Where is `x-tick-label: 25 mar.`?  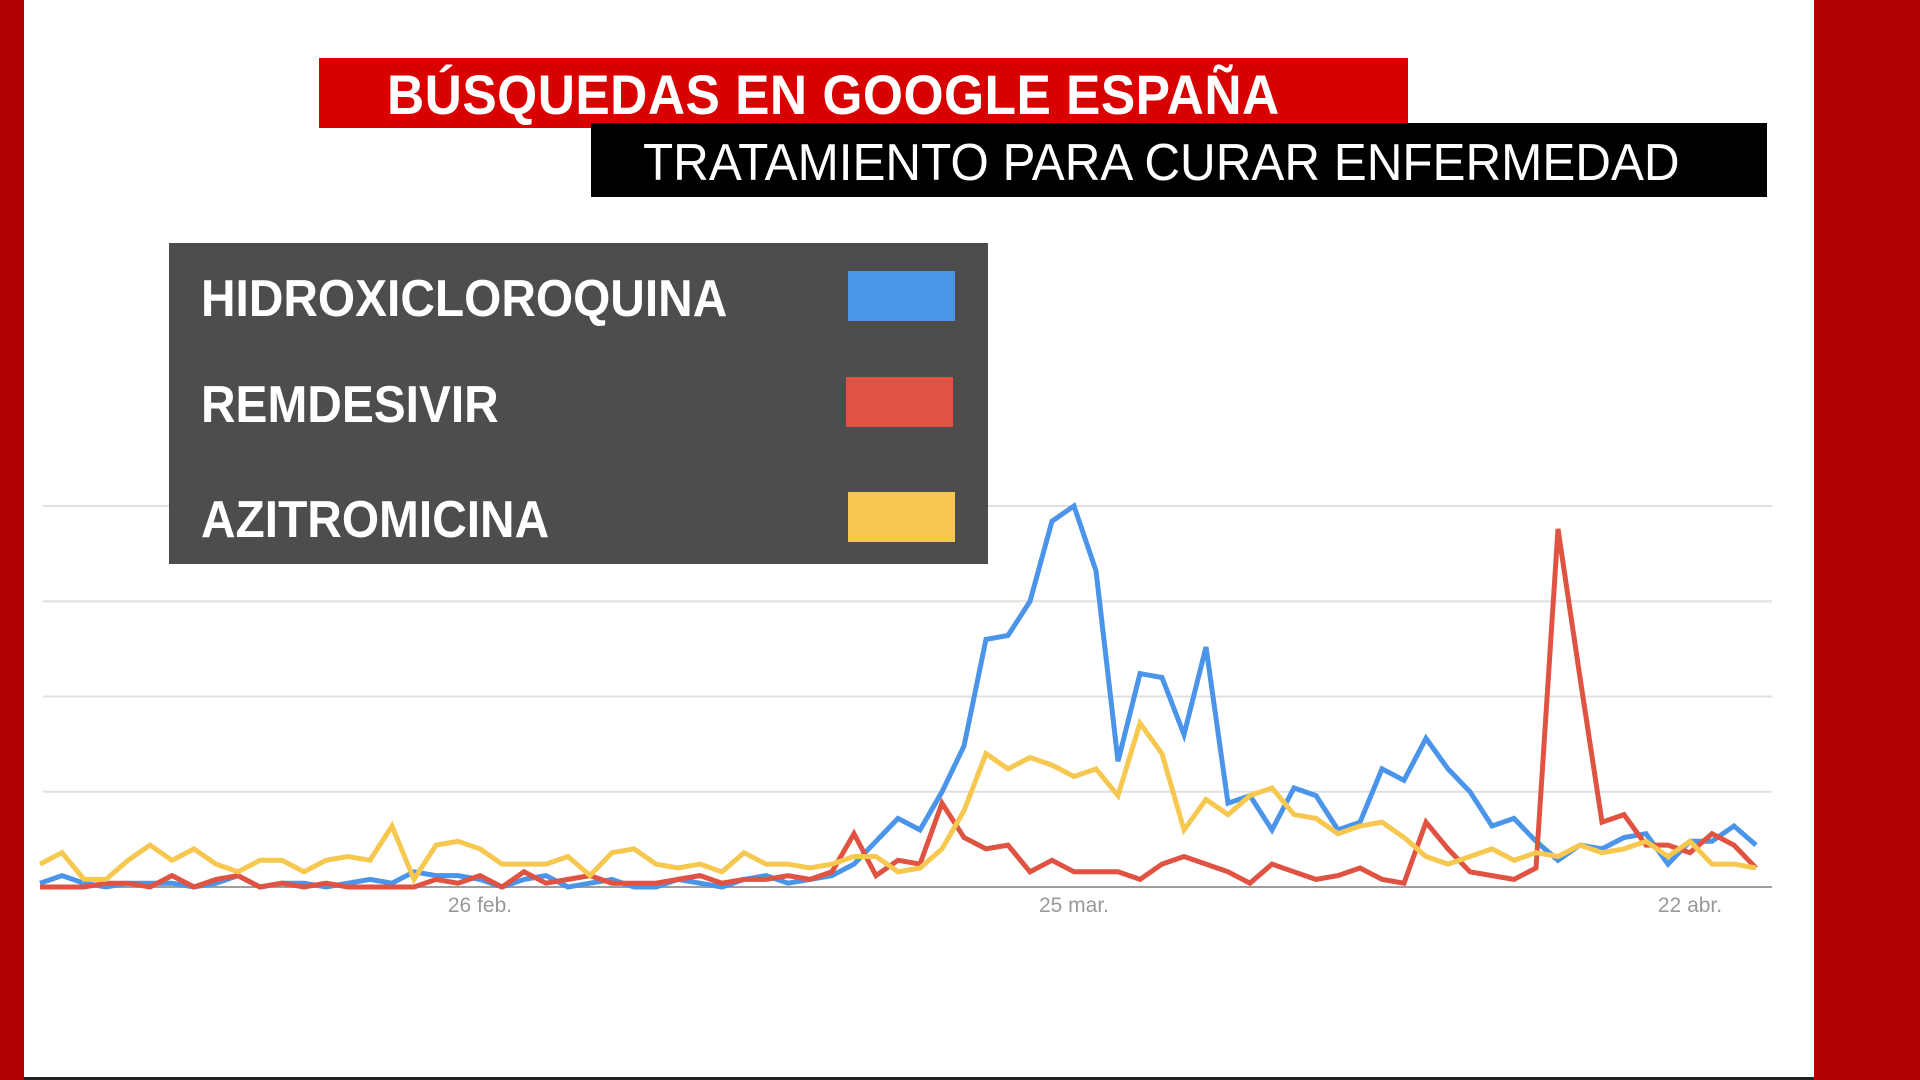
x-tick-label: 25 mar. is located at coordinates (1074, 905).